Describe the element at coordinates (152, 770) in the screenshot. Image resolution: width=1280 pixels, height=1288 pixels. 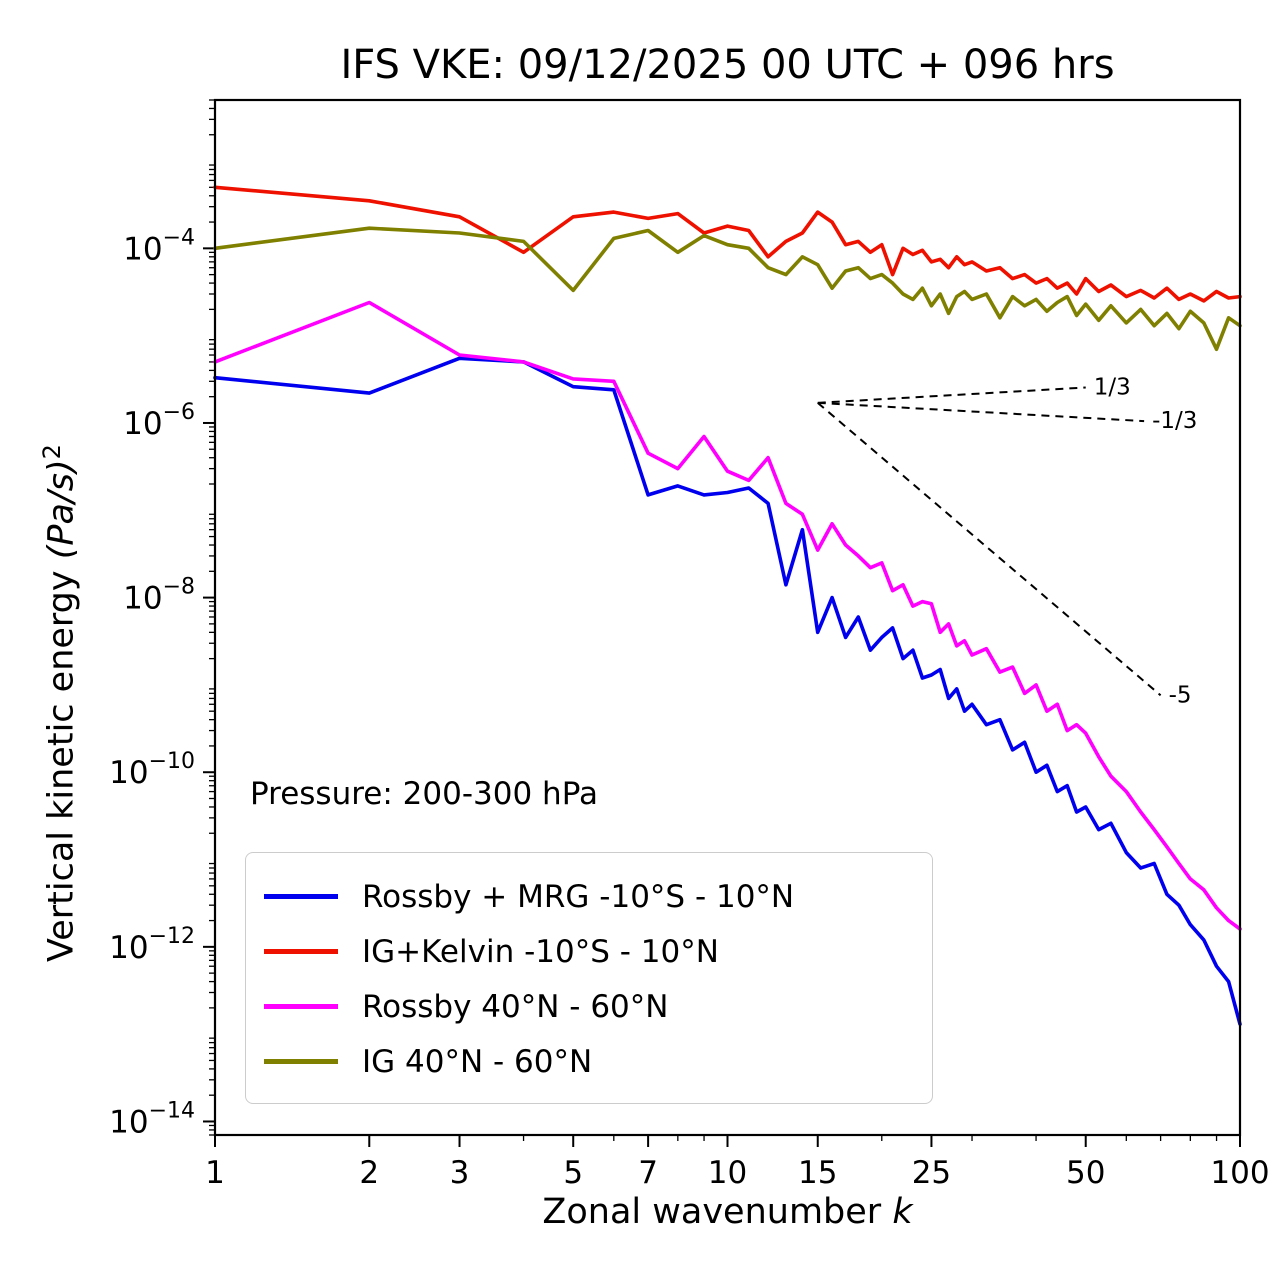
I see `y-tick-label: 10⁻¹⁰` at that location.